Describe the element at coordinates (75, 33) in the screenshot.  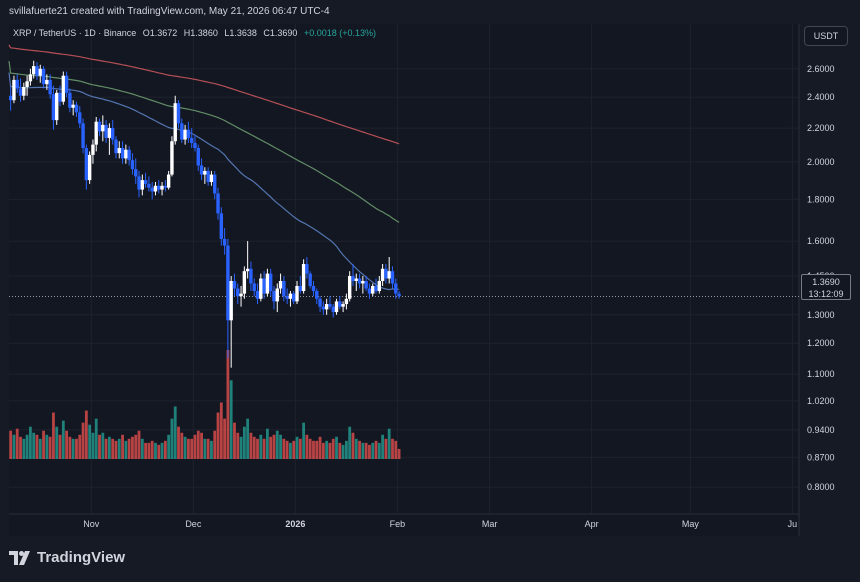
I see `symbol-title: XRP / TetherUS · 1D · Binance` at that location.